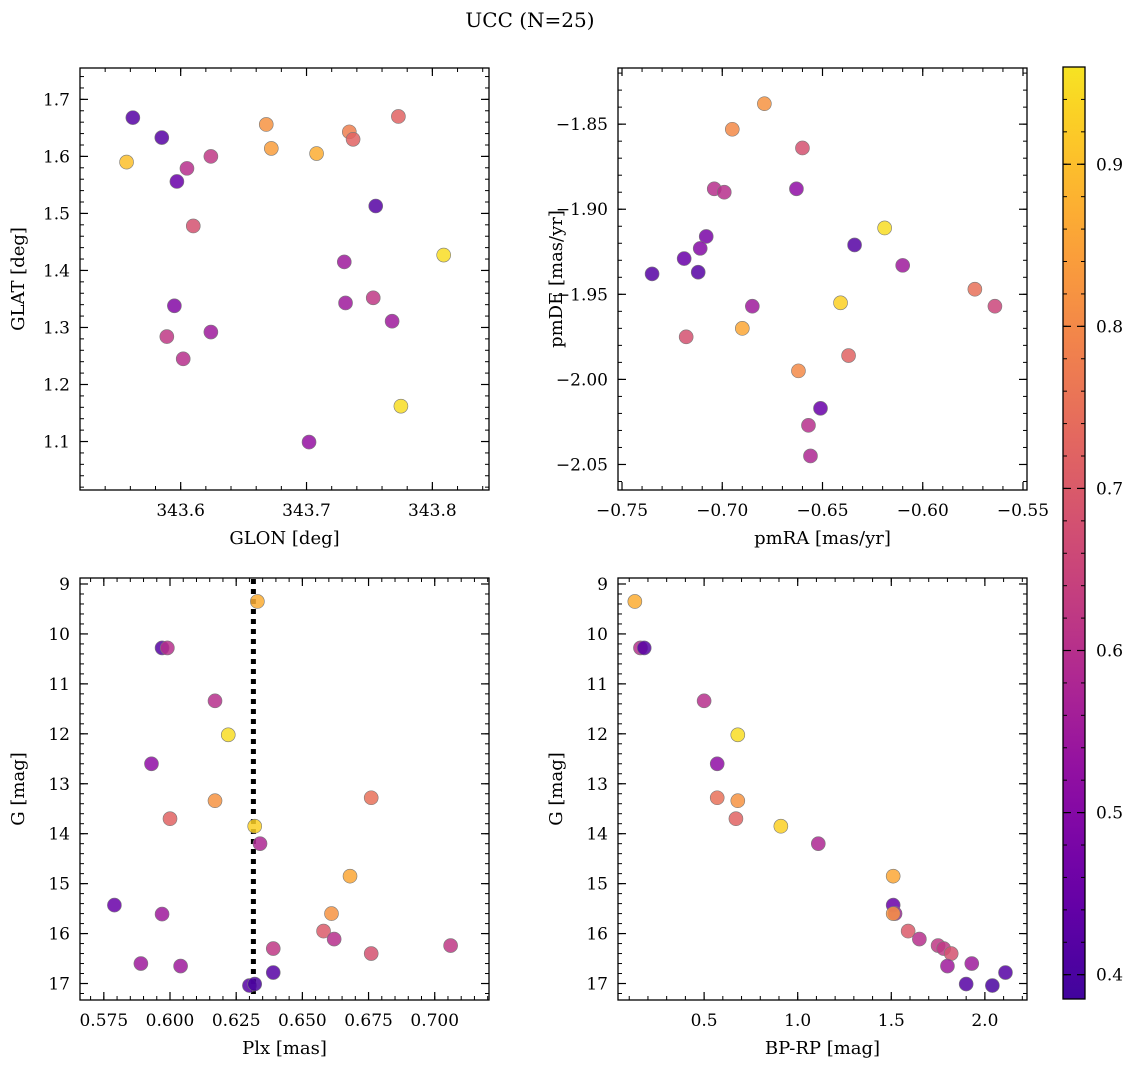  I want to click on x-tick-label: 0.575, so click(103, 1021).